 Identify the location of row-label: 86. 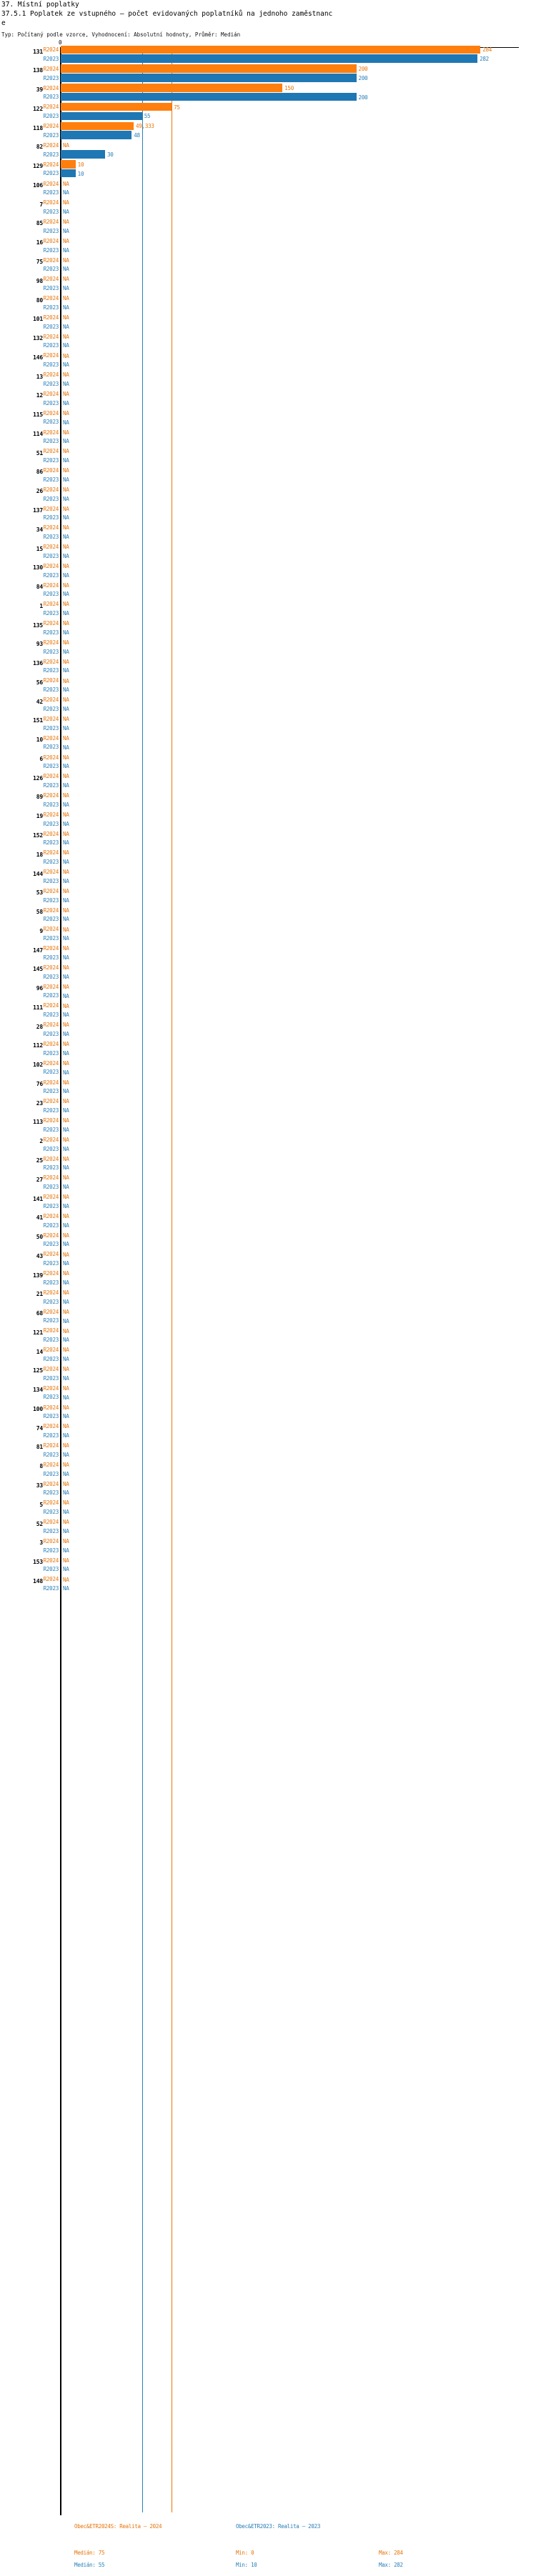
(39, 473).